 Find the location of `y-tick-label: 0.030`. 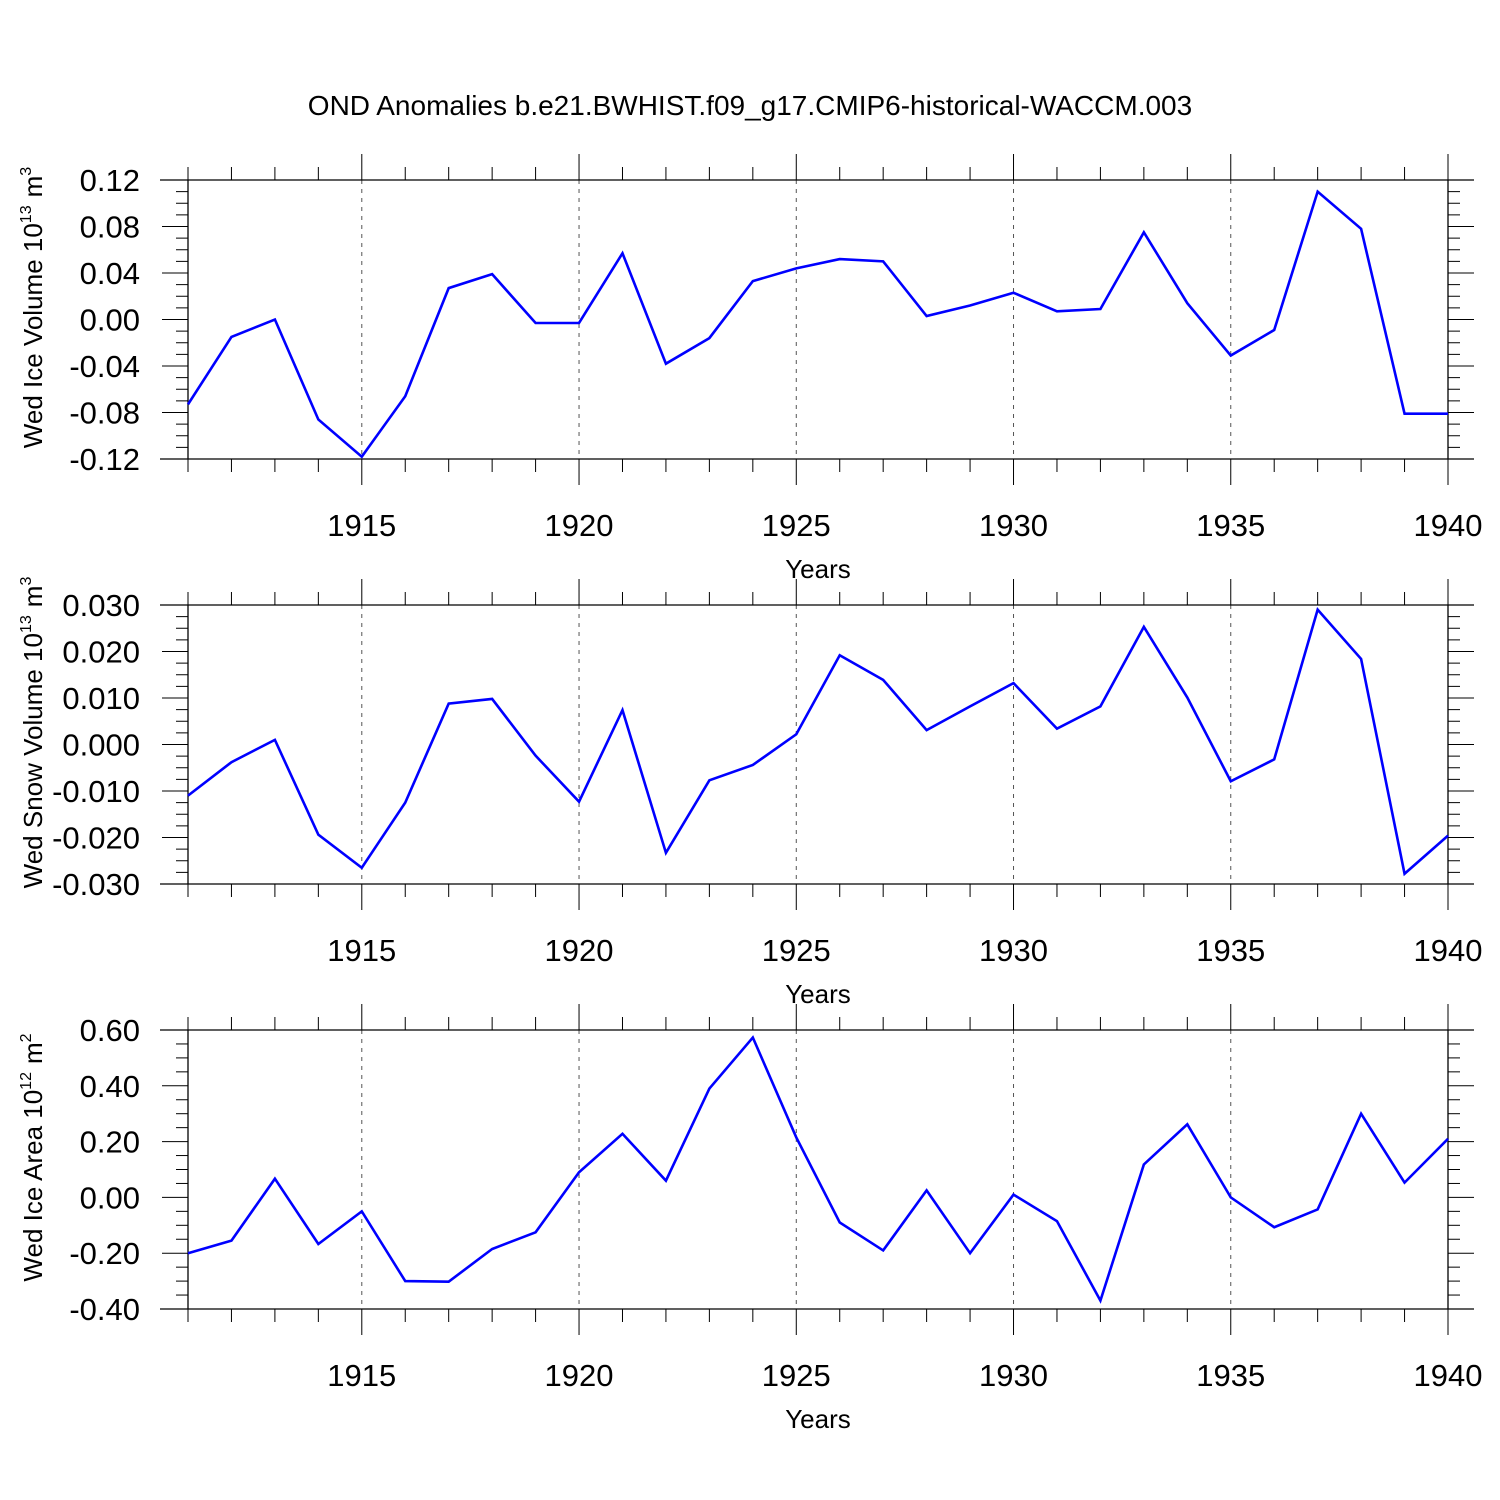

y-tick-label: 0.030 is located at coordinates (101, 605).